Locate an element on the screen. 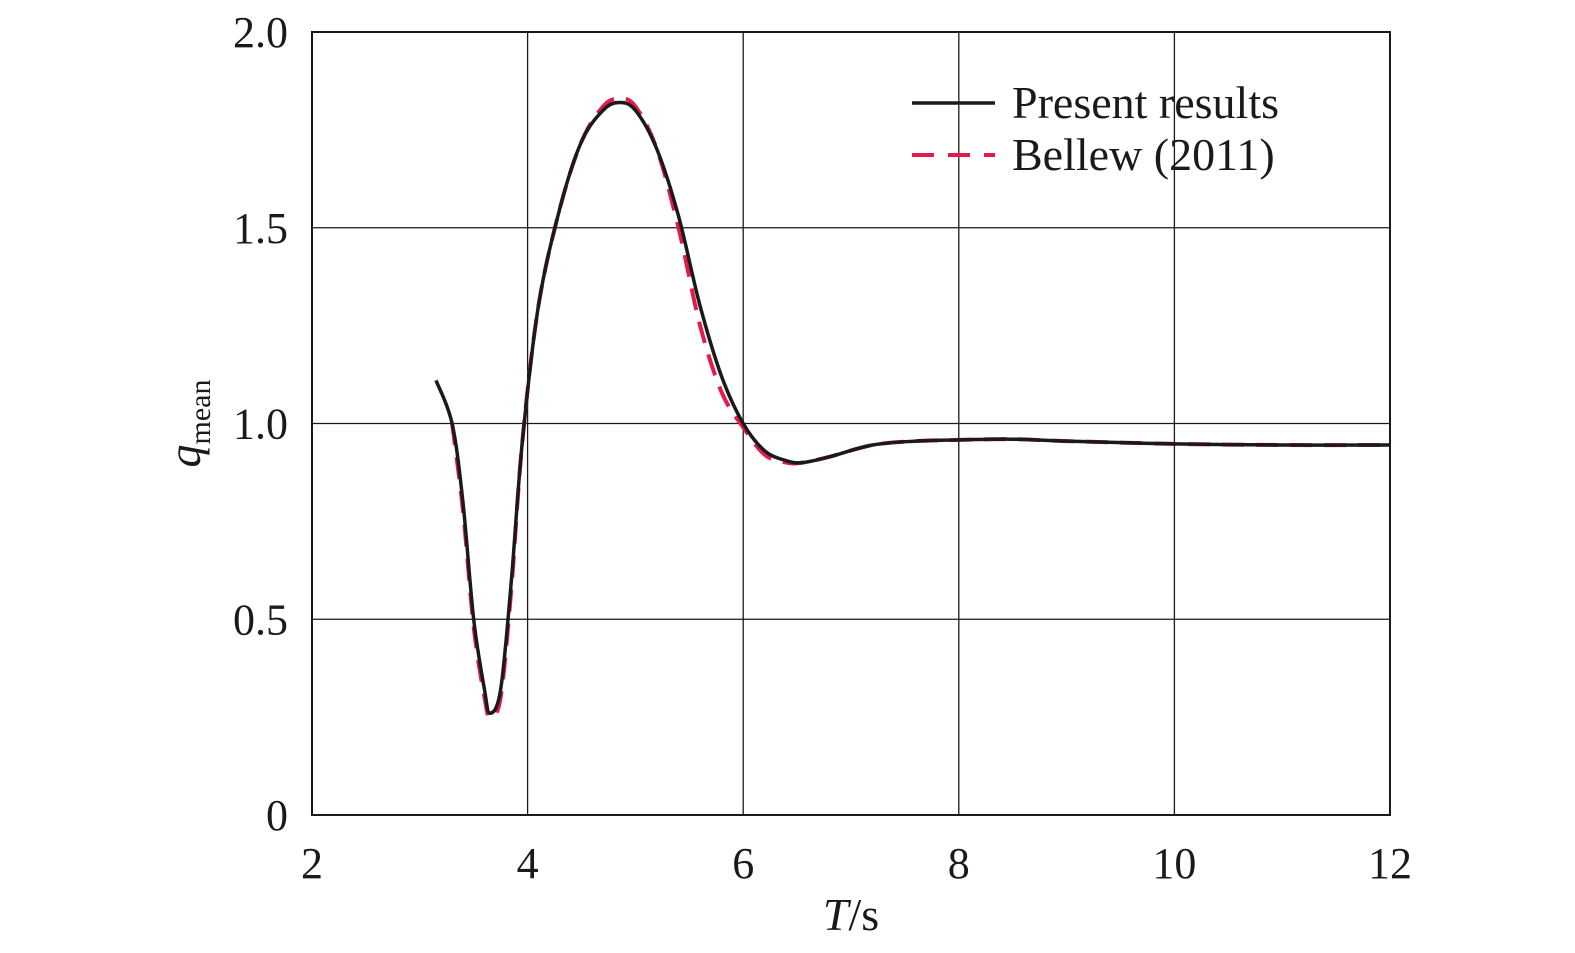  svg-text: qmean is located at coordinates (188, 424).